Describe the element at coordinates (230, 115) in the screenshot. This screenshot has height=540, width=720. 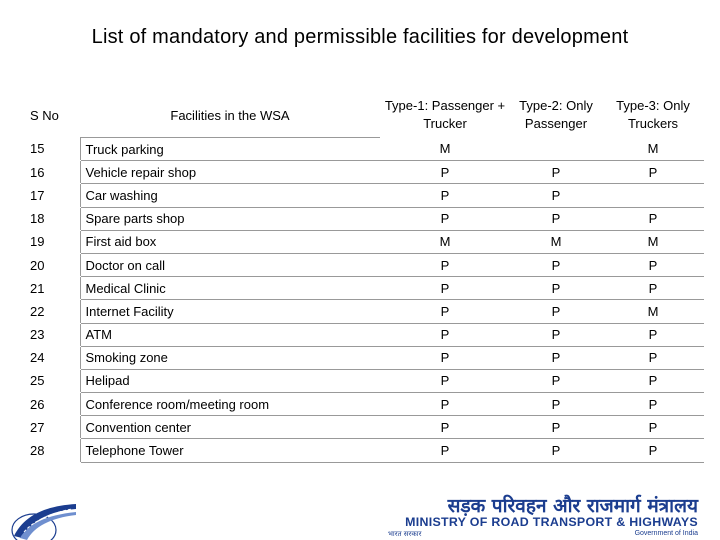
I see `header-facility: Facilities in the WSA` at that location.